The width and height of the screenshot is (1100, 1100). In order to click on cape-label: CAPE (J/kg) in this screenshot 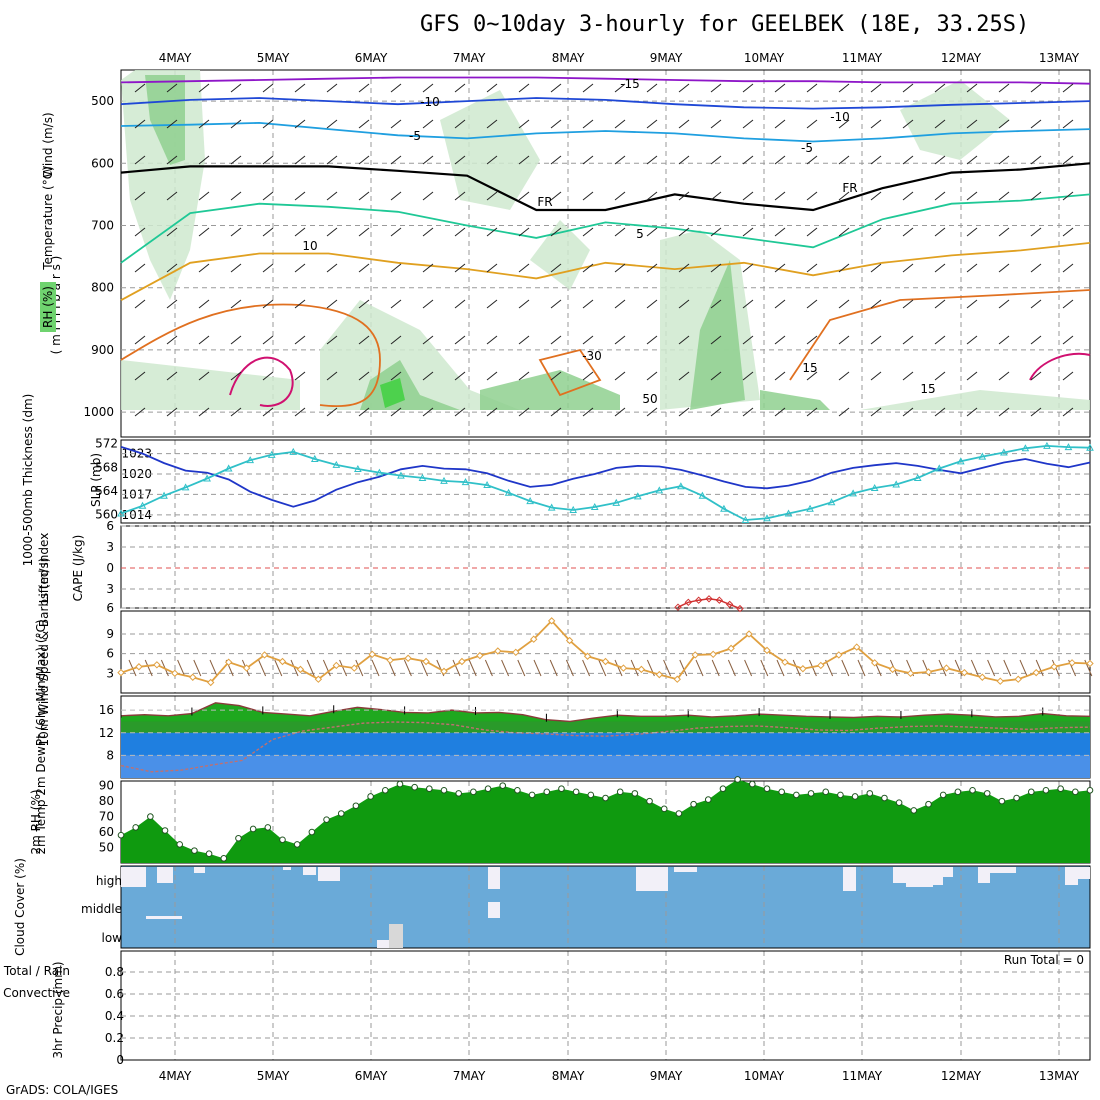, I will do `click(78, 568)`.